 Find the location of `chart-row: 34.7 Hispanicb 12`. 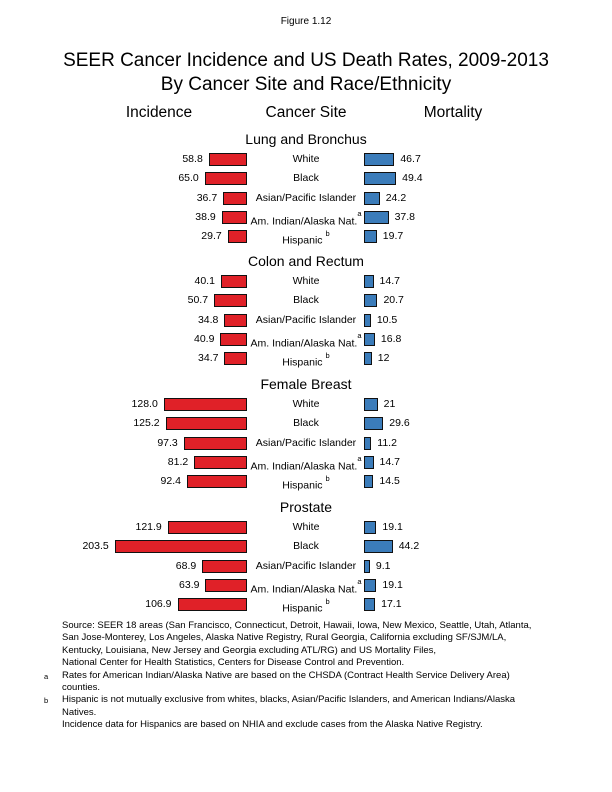

chart-row: 34.7 Hispanicb 12 is located at coordinates (306, 359).